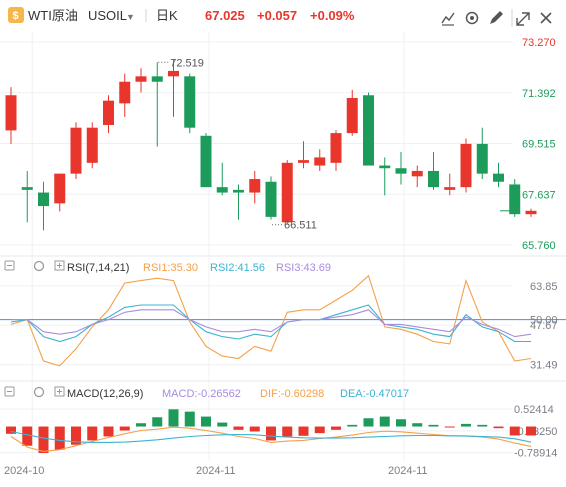 The width and height of the screenshot is (566, 487). What do you see at coordinates (24, 471) in the screenshot?
I see `x-tick-label: 2024-10` at bounding box center [24, 471].